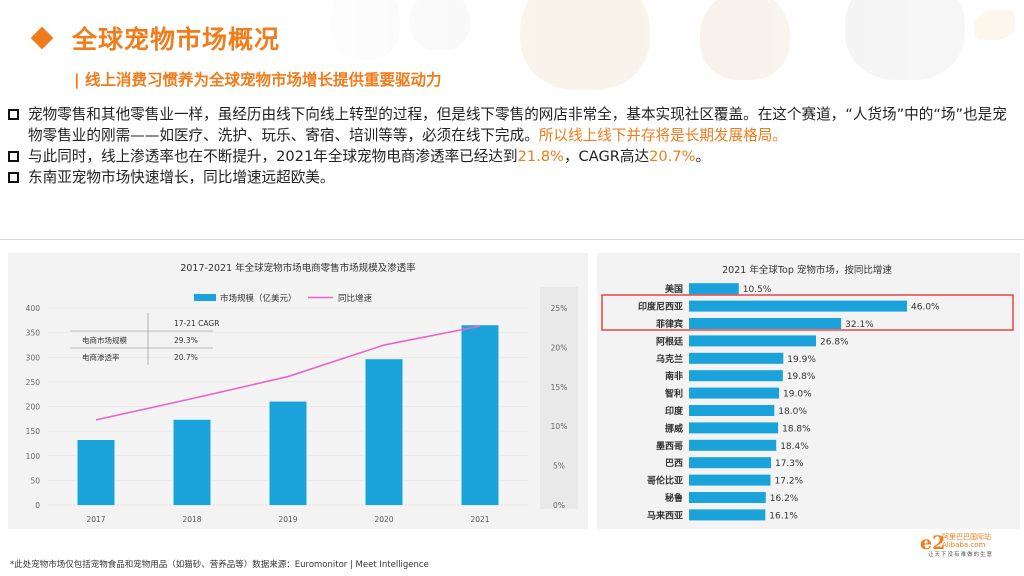 The height and width of the screenshot is (576, 1024). Describe the element at coordinates (512, 177) in the screenshot. I see `bullet-item: 东南亚宠物市场快速增长，同比增速远超欧美。` at that location.